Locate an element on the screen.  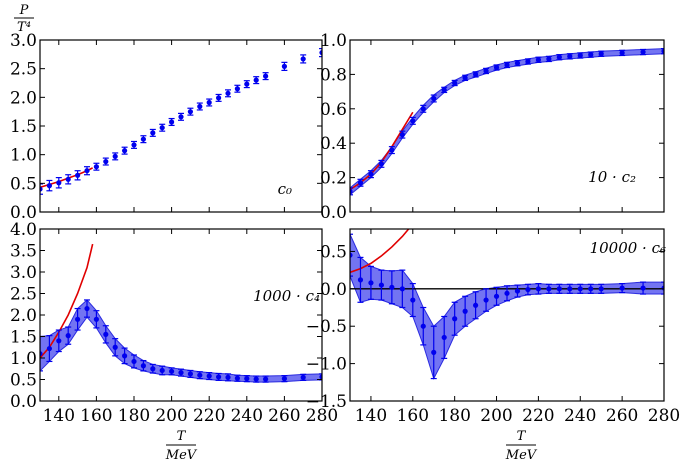
y-tick-label: 0.8 is located at coordinates (333, 75).